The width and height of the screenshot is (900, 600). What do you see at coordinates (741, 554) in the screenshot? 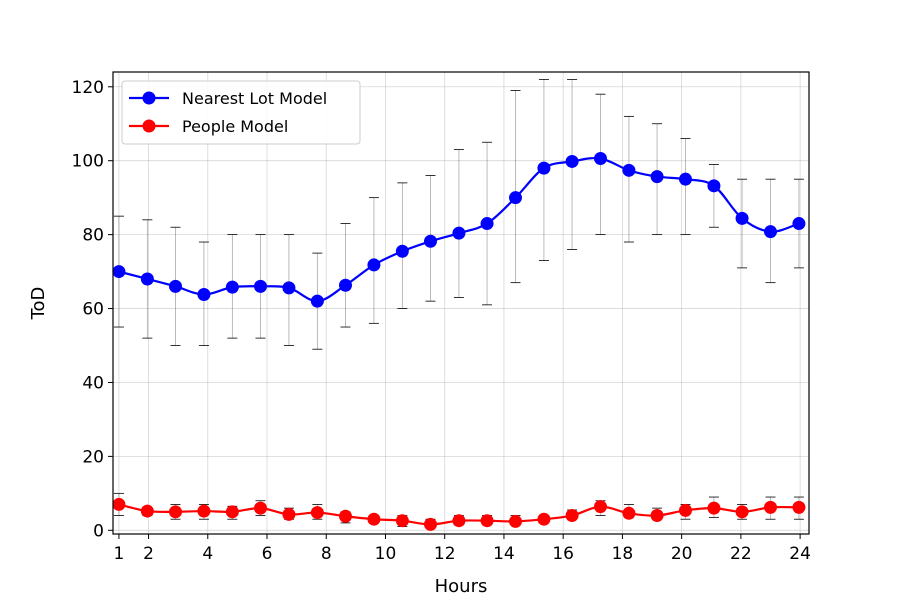
I see `x-tick-label: 22` at bounding box center [741, 554].